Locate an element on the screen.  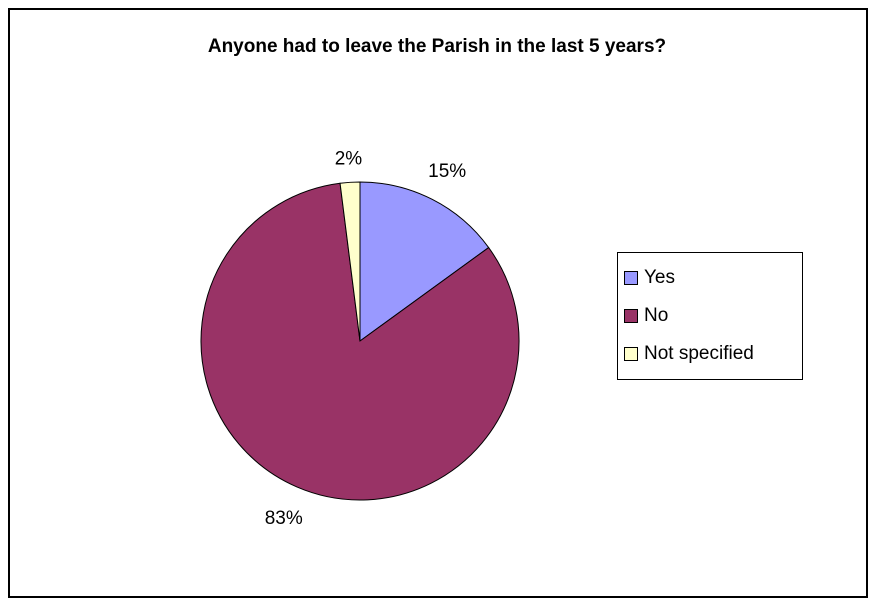
legend-item-not-specified: Not specified is located at coordinates (713, 354).